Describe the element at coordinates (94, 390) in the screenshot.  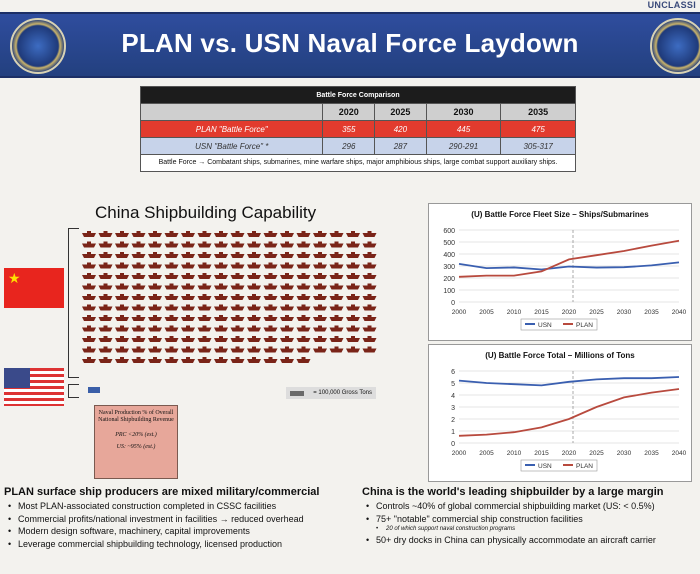
I see `us-ship-icon` at that location.